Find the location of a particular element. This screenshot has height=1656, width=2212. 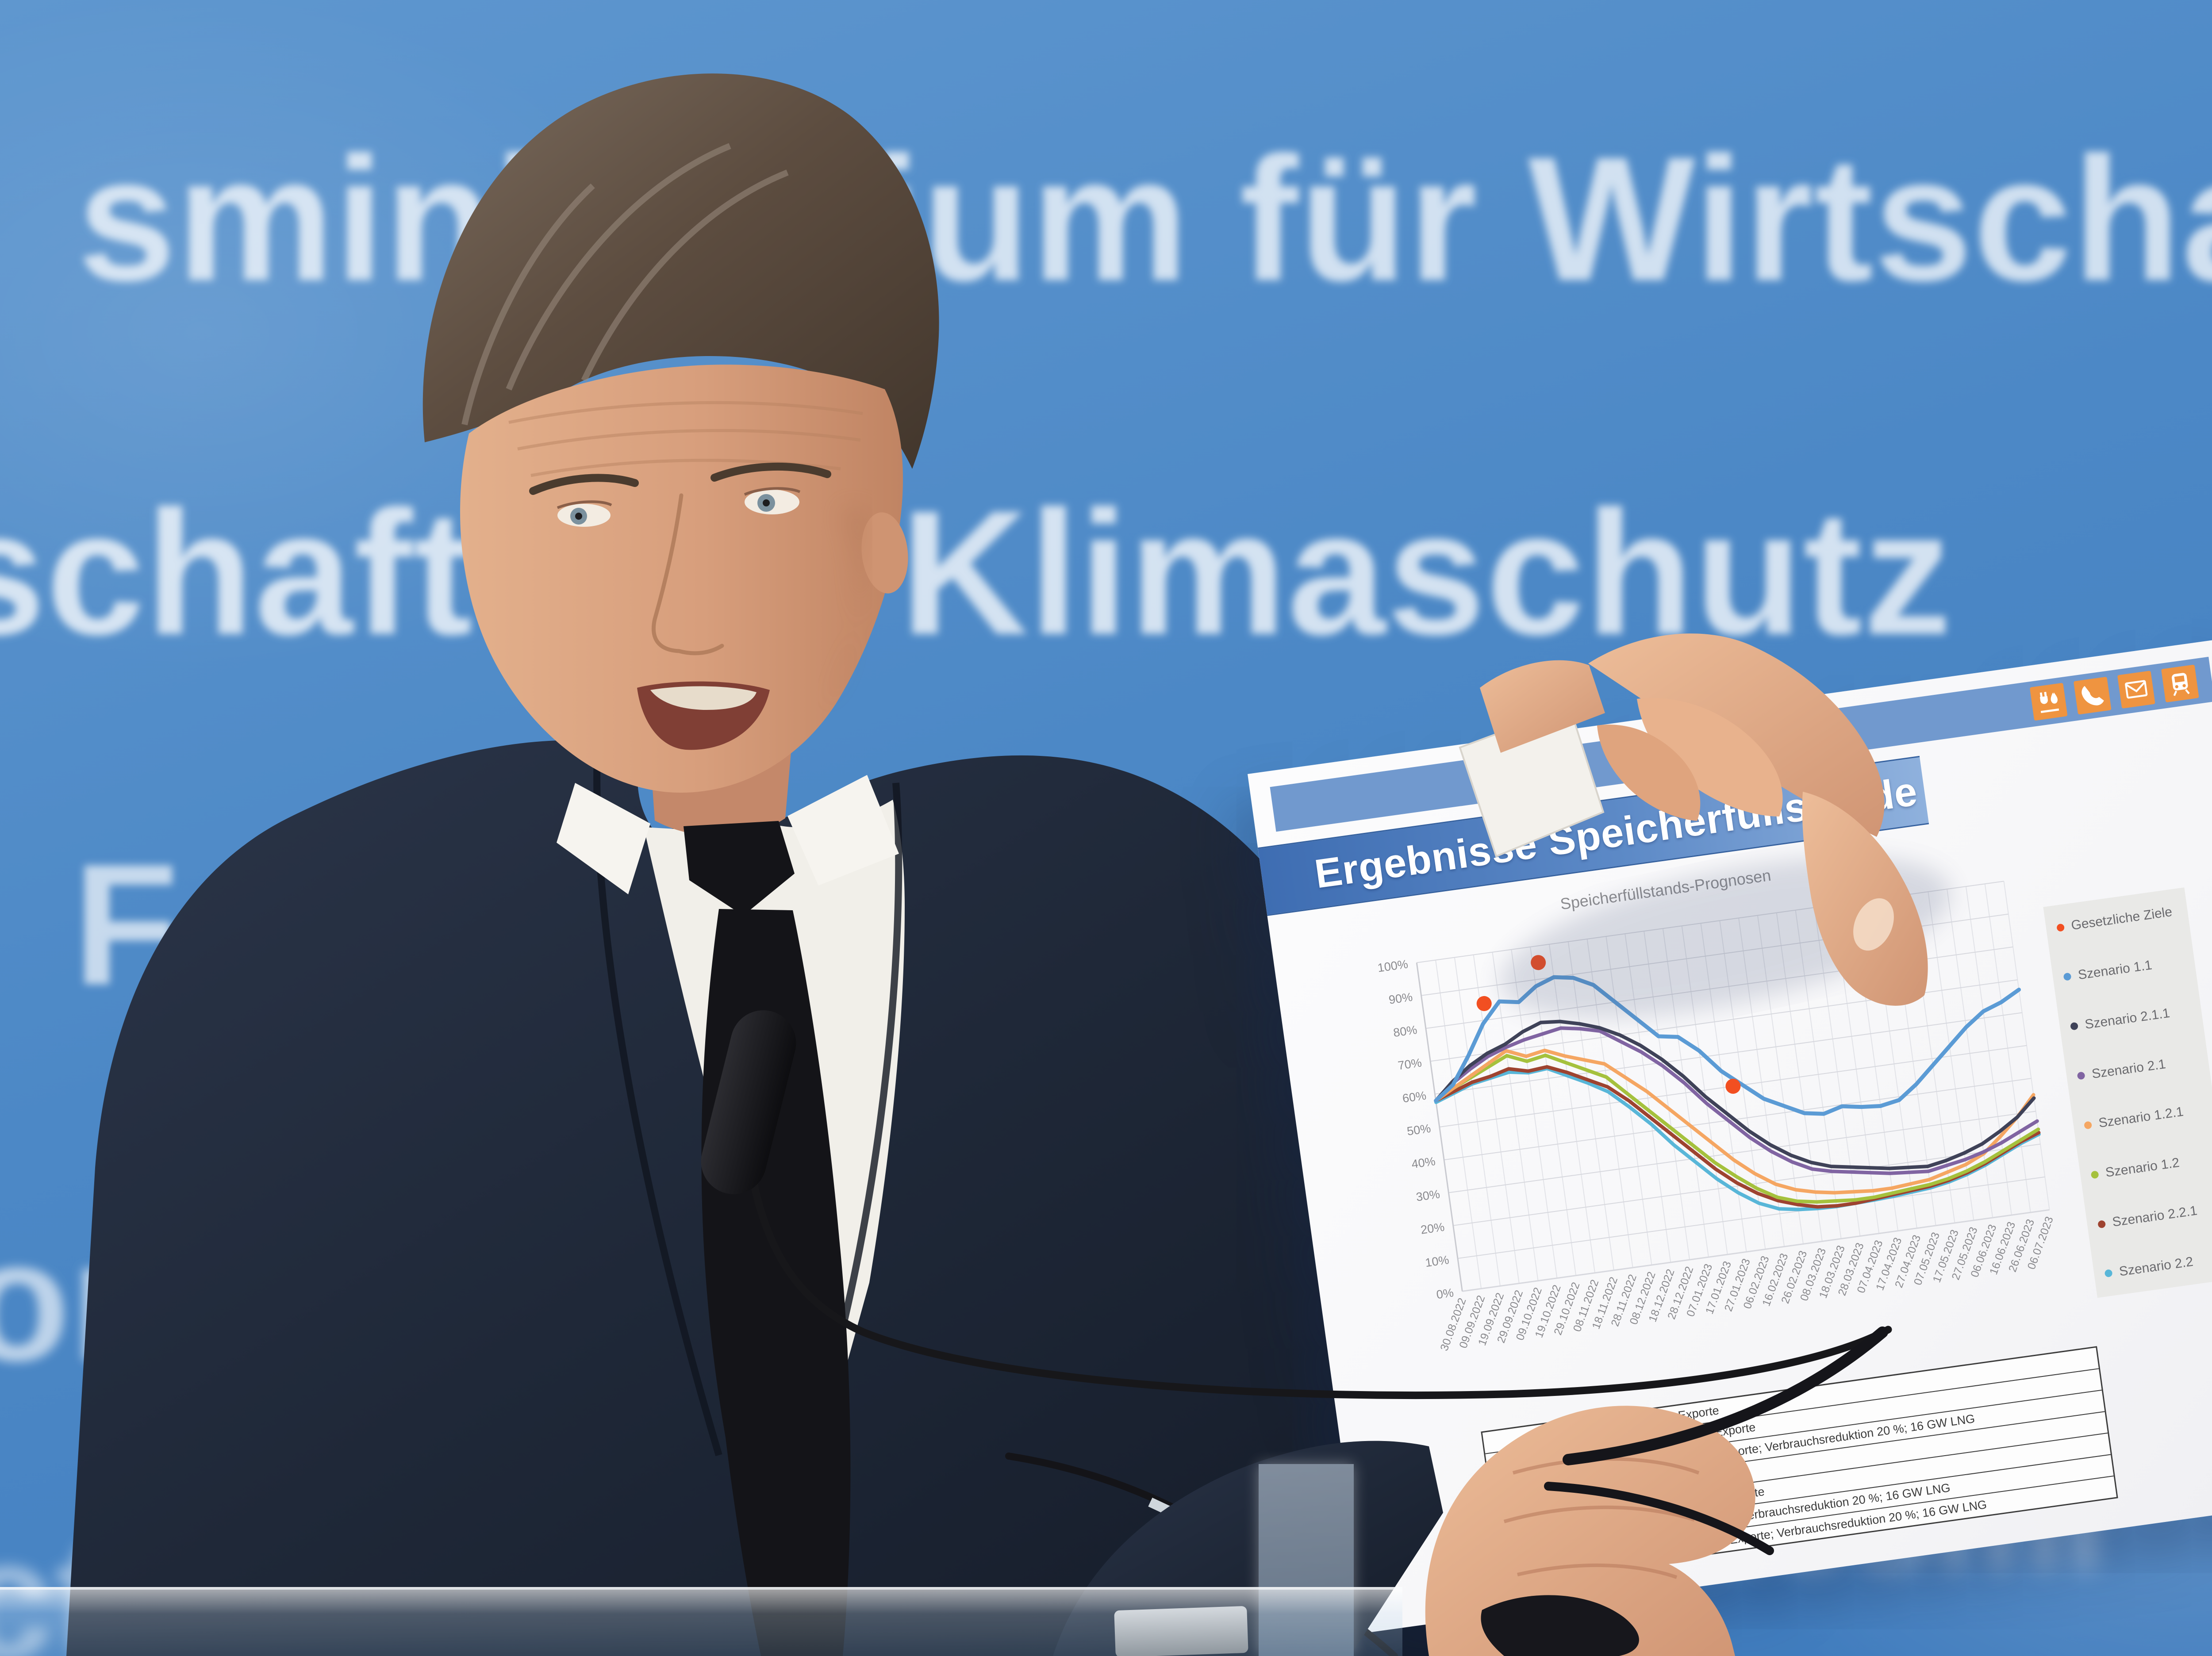

legend-label: Szenario 2.2 is located at coordinates (2156, 1266).